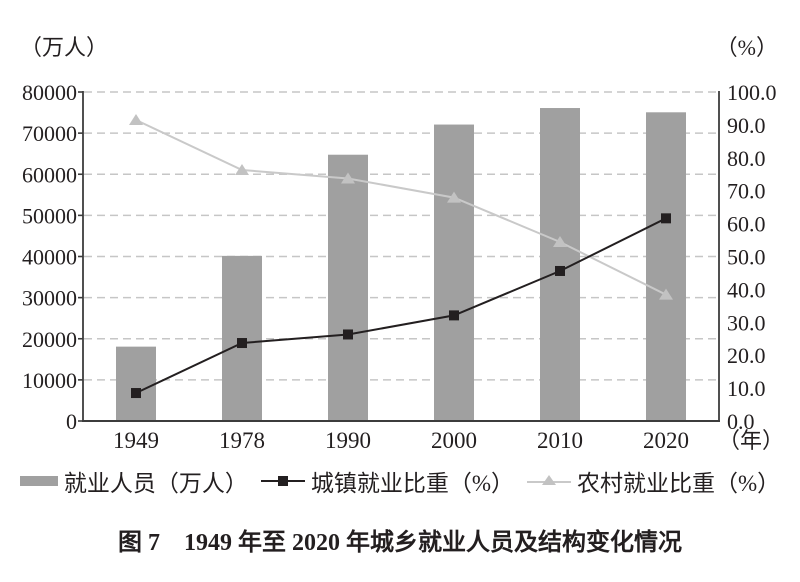 The image size is (800, 582). I want to click on right-tick-label: 70.0, so click(746, 191).